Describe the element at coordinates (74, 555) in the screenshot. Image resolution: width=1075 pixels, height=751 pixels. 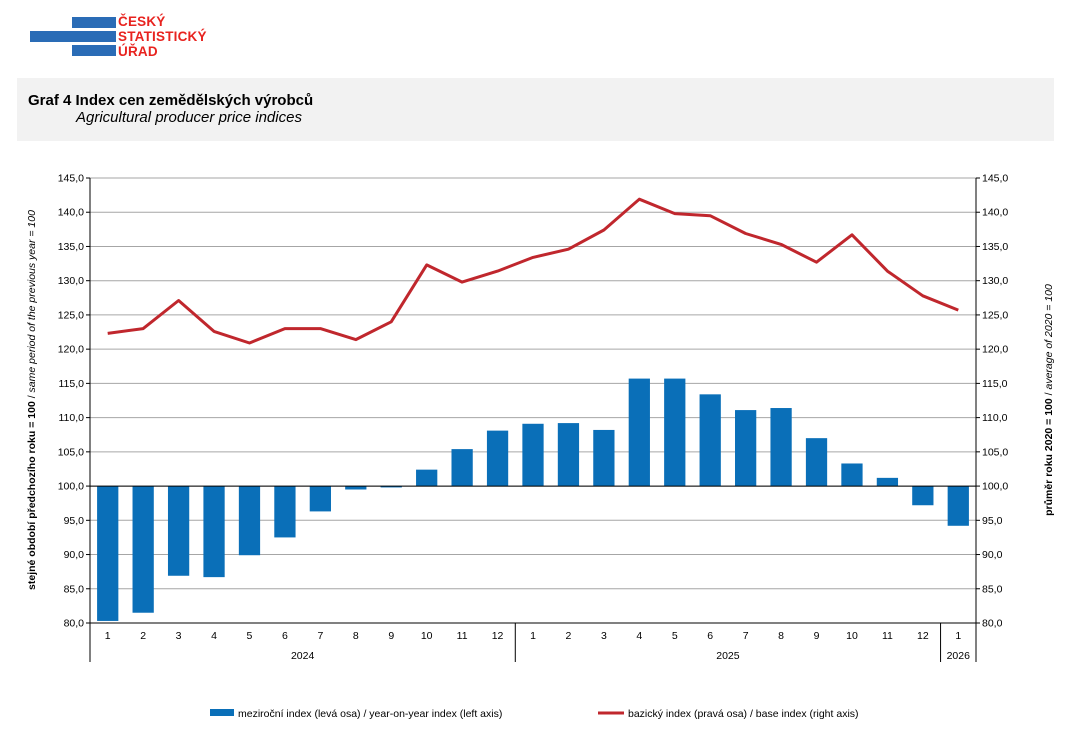
I see `left-tick-label: 90,0` at that location.